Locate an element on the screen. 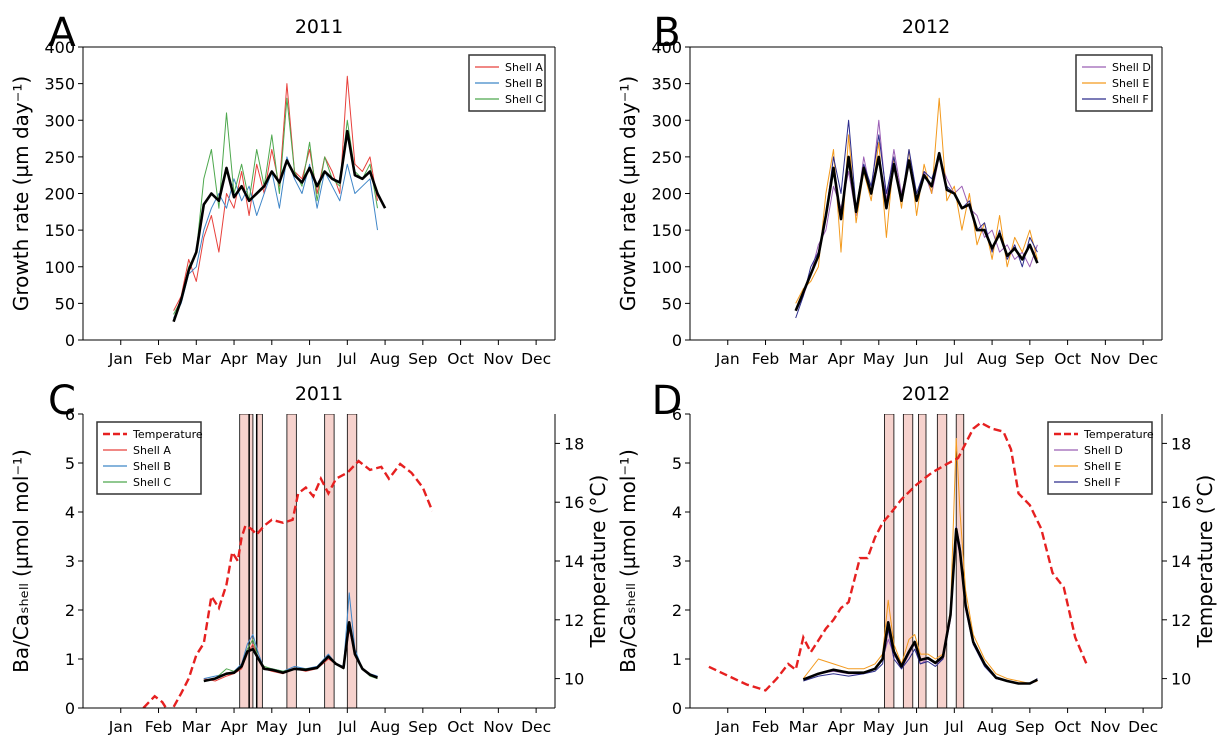 The height and width of the screenshot is (735, 1220). temperature-line is located at coordinates (288, 583).